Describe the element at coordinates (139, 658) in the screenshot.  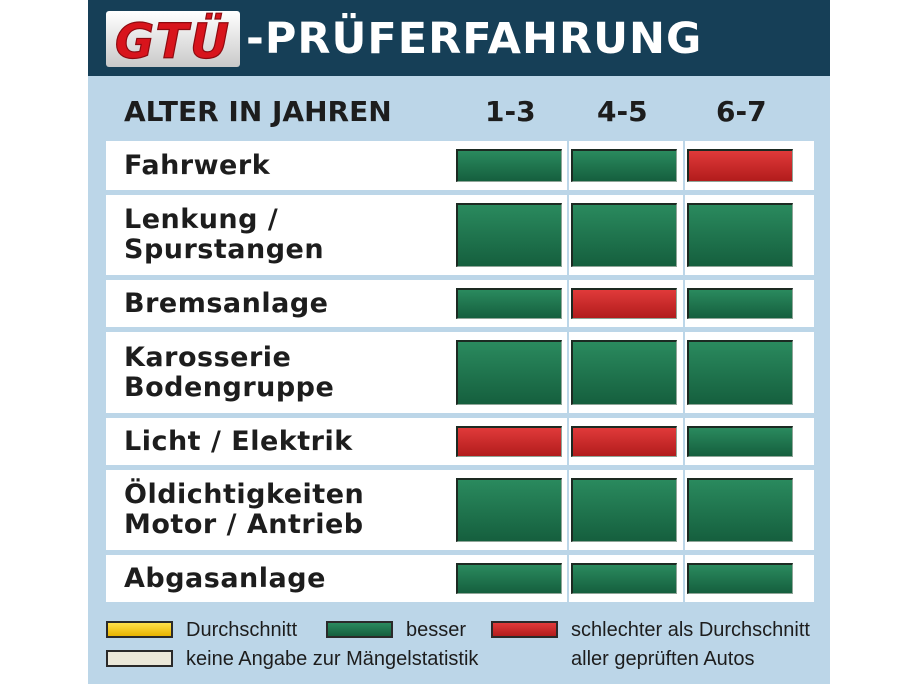
I see `legend-swatch-keine-angabe` at that location.